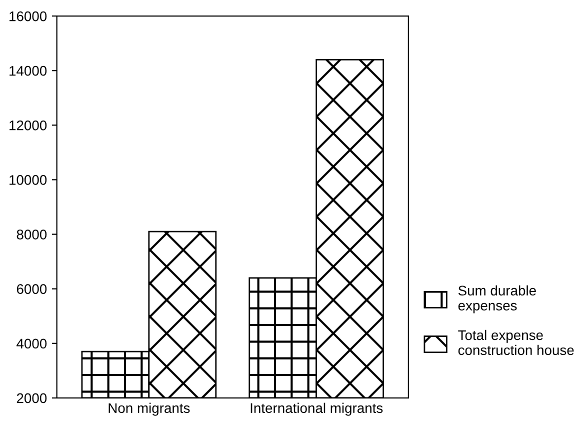 This screenshot has height=422, width=586. What do you see at coordinates (28, 16) in the screenshot?
I see `y-tick-label: 16000` at bounding box center [28, 16].